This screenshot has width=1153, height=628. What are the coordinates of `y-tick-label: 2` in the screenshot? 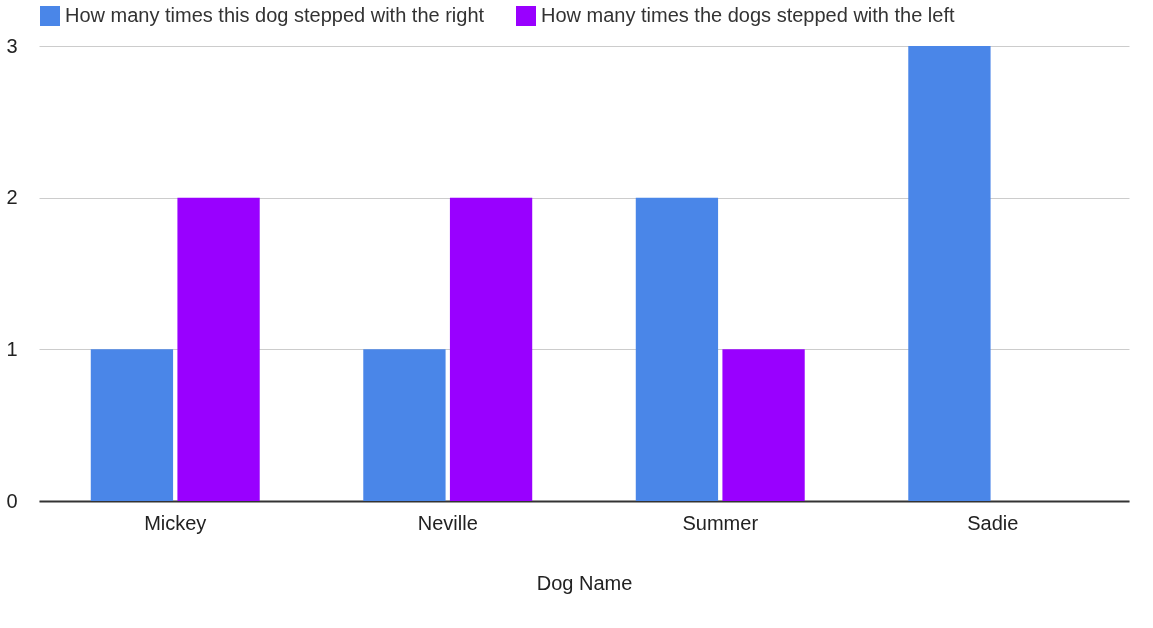 It's located at (12, 197).